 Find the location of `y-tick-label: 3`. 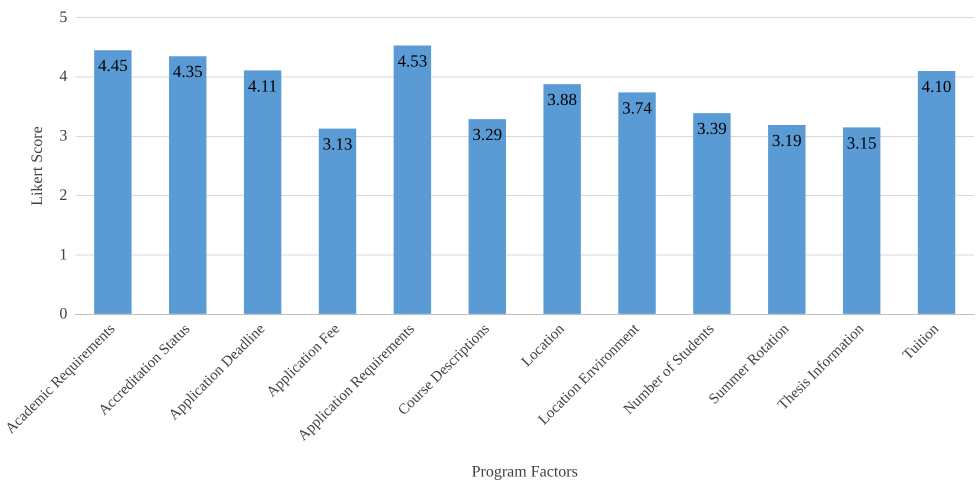

y-tick-label: 3 is located at coordinates (63, 136).